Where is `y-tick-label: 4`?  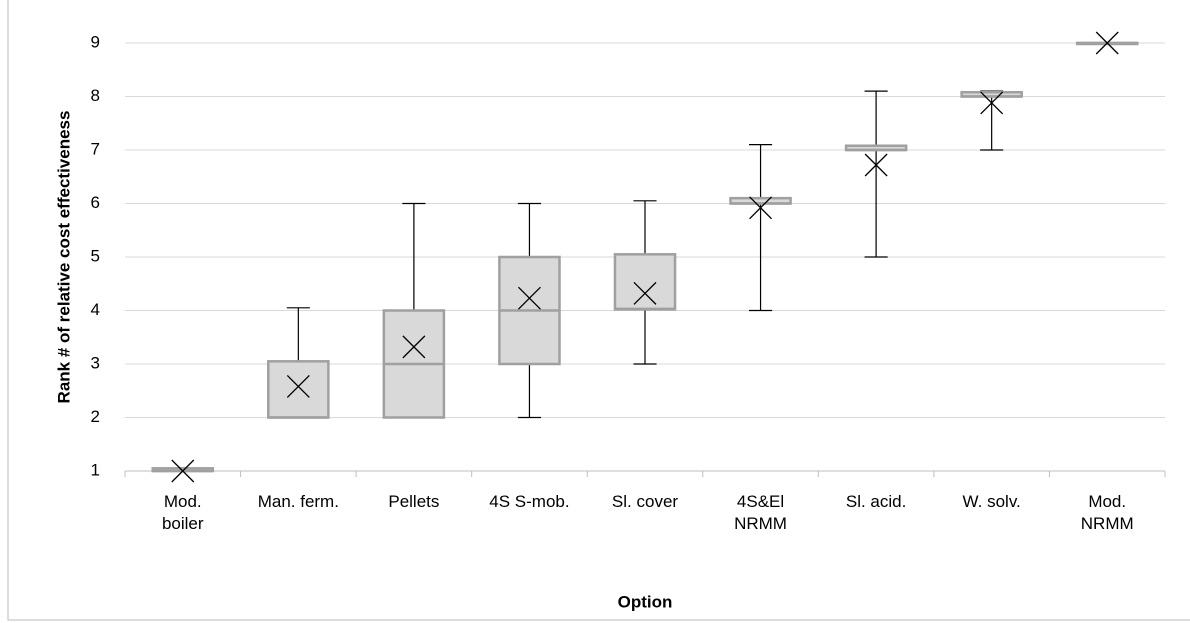
y-tick-label: 4 is located at coordinates (95, 309).